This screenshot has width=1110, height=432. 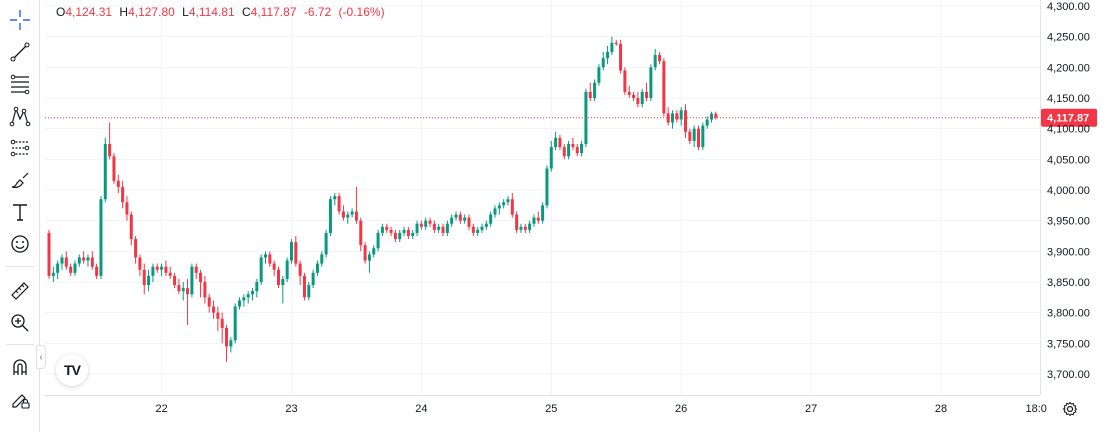 I want to click on position-tool-button, so click(x=20, y=148).